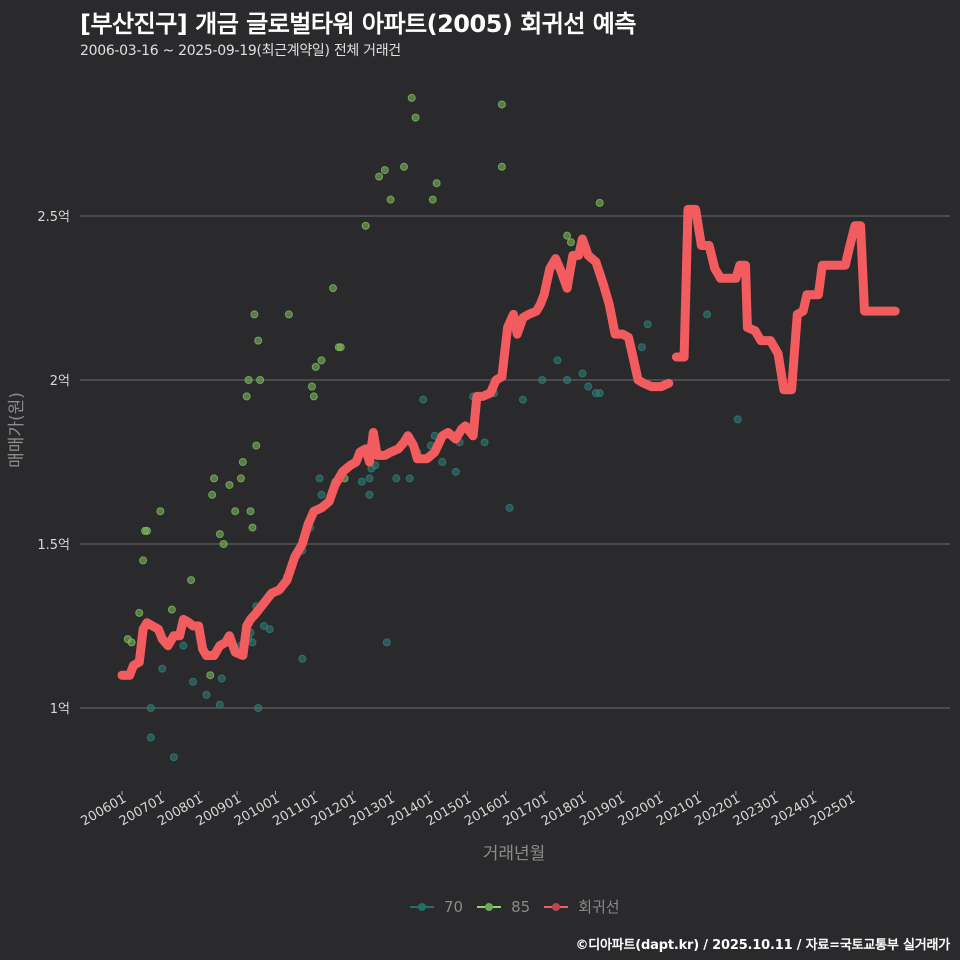 Image resolution: width=960 pixels, height=960 pixels. Describe the element at coordinates (503, 907) in the screenshot. I see `legend-item-85: 85` at that location.